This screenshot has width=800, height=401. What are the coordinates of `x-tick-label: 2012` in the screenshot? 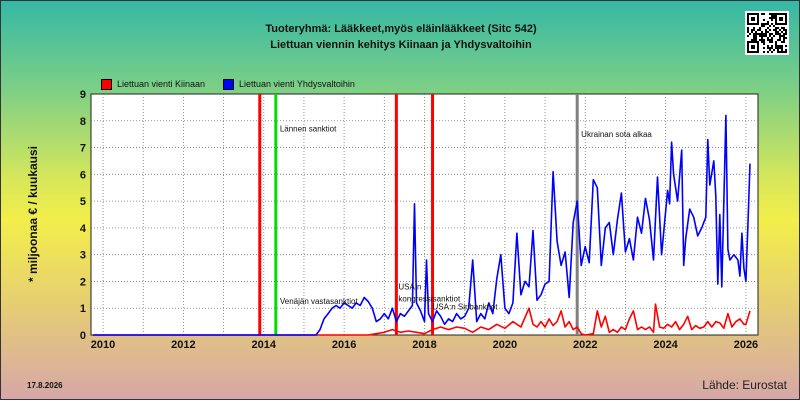 It's located at (183, 345).